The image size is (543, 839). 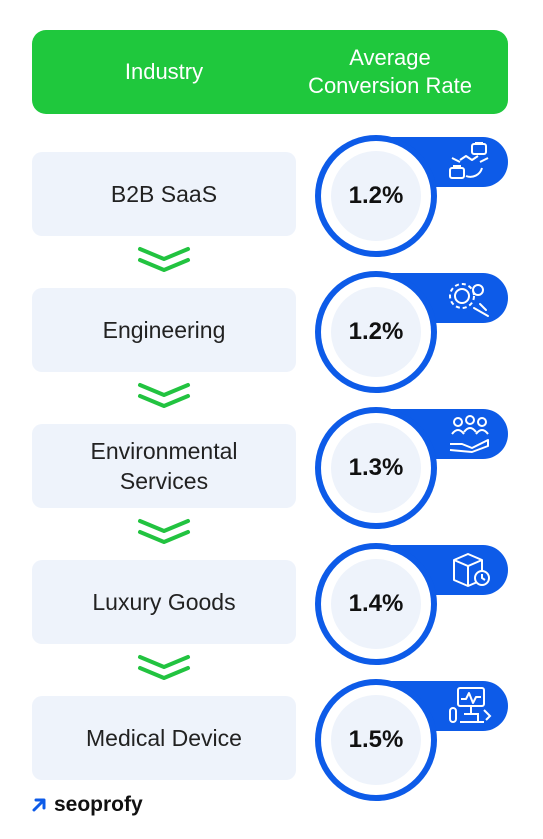 I want to click on industry-label: Engineering, so click(x=164, y=330).